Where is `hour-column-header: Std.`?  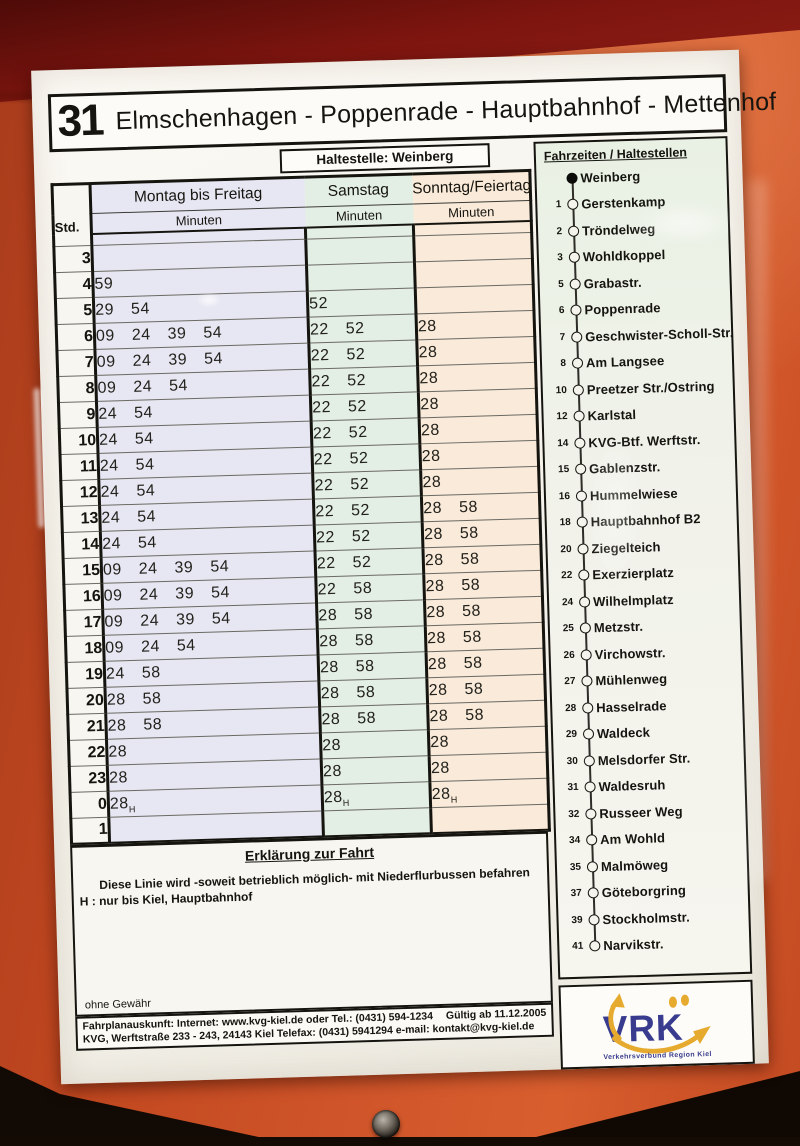 hour-column-header: Std. is located at coordinates (72, 209).